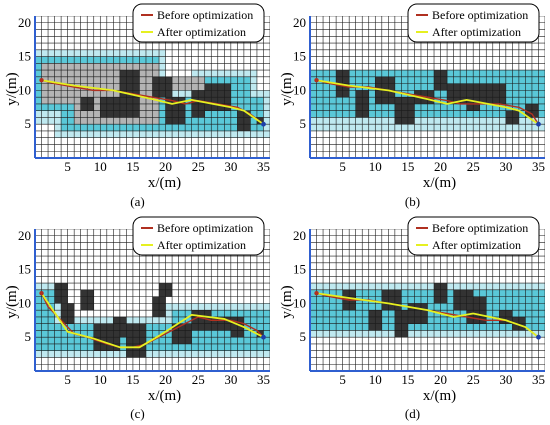 The image size is (550, 425). Describe the element at coordinates (412, 201) in the screenshot. I see `panel-label: (b)` at that location.